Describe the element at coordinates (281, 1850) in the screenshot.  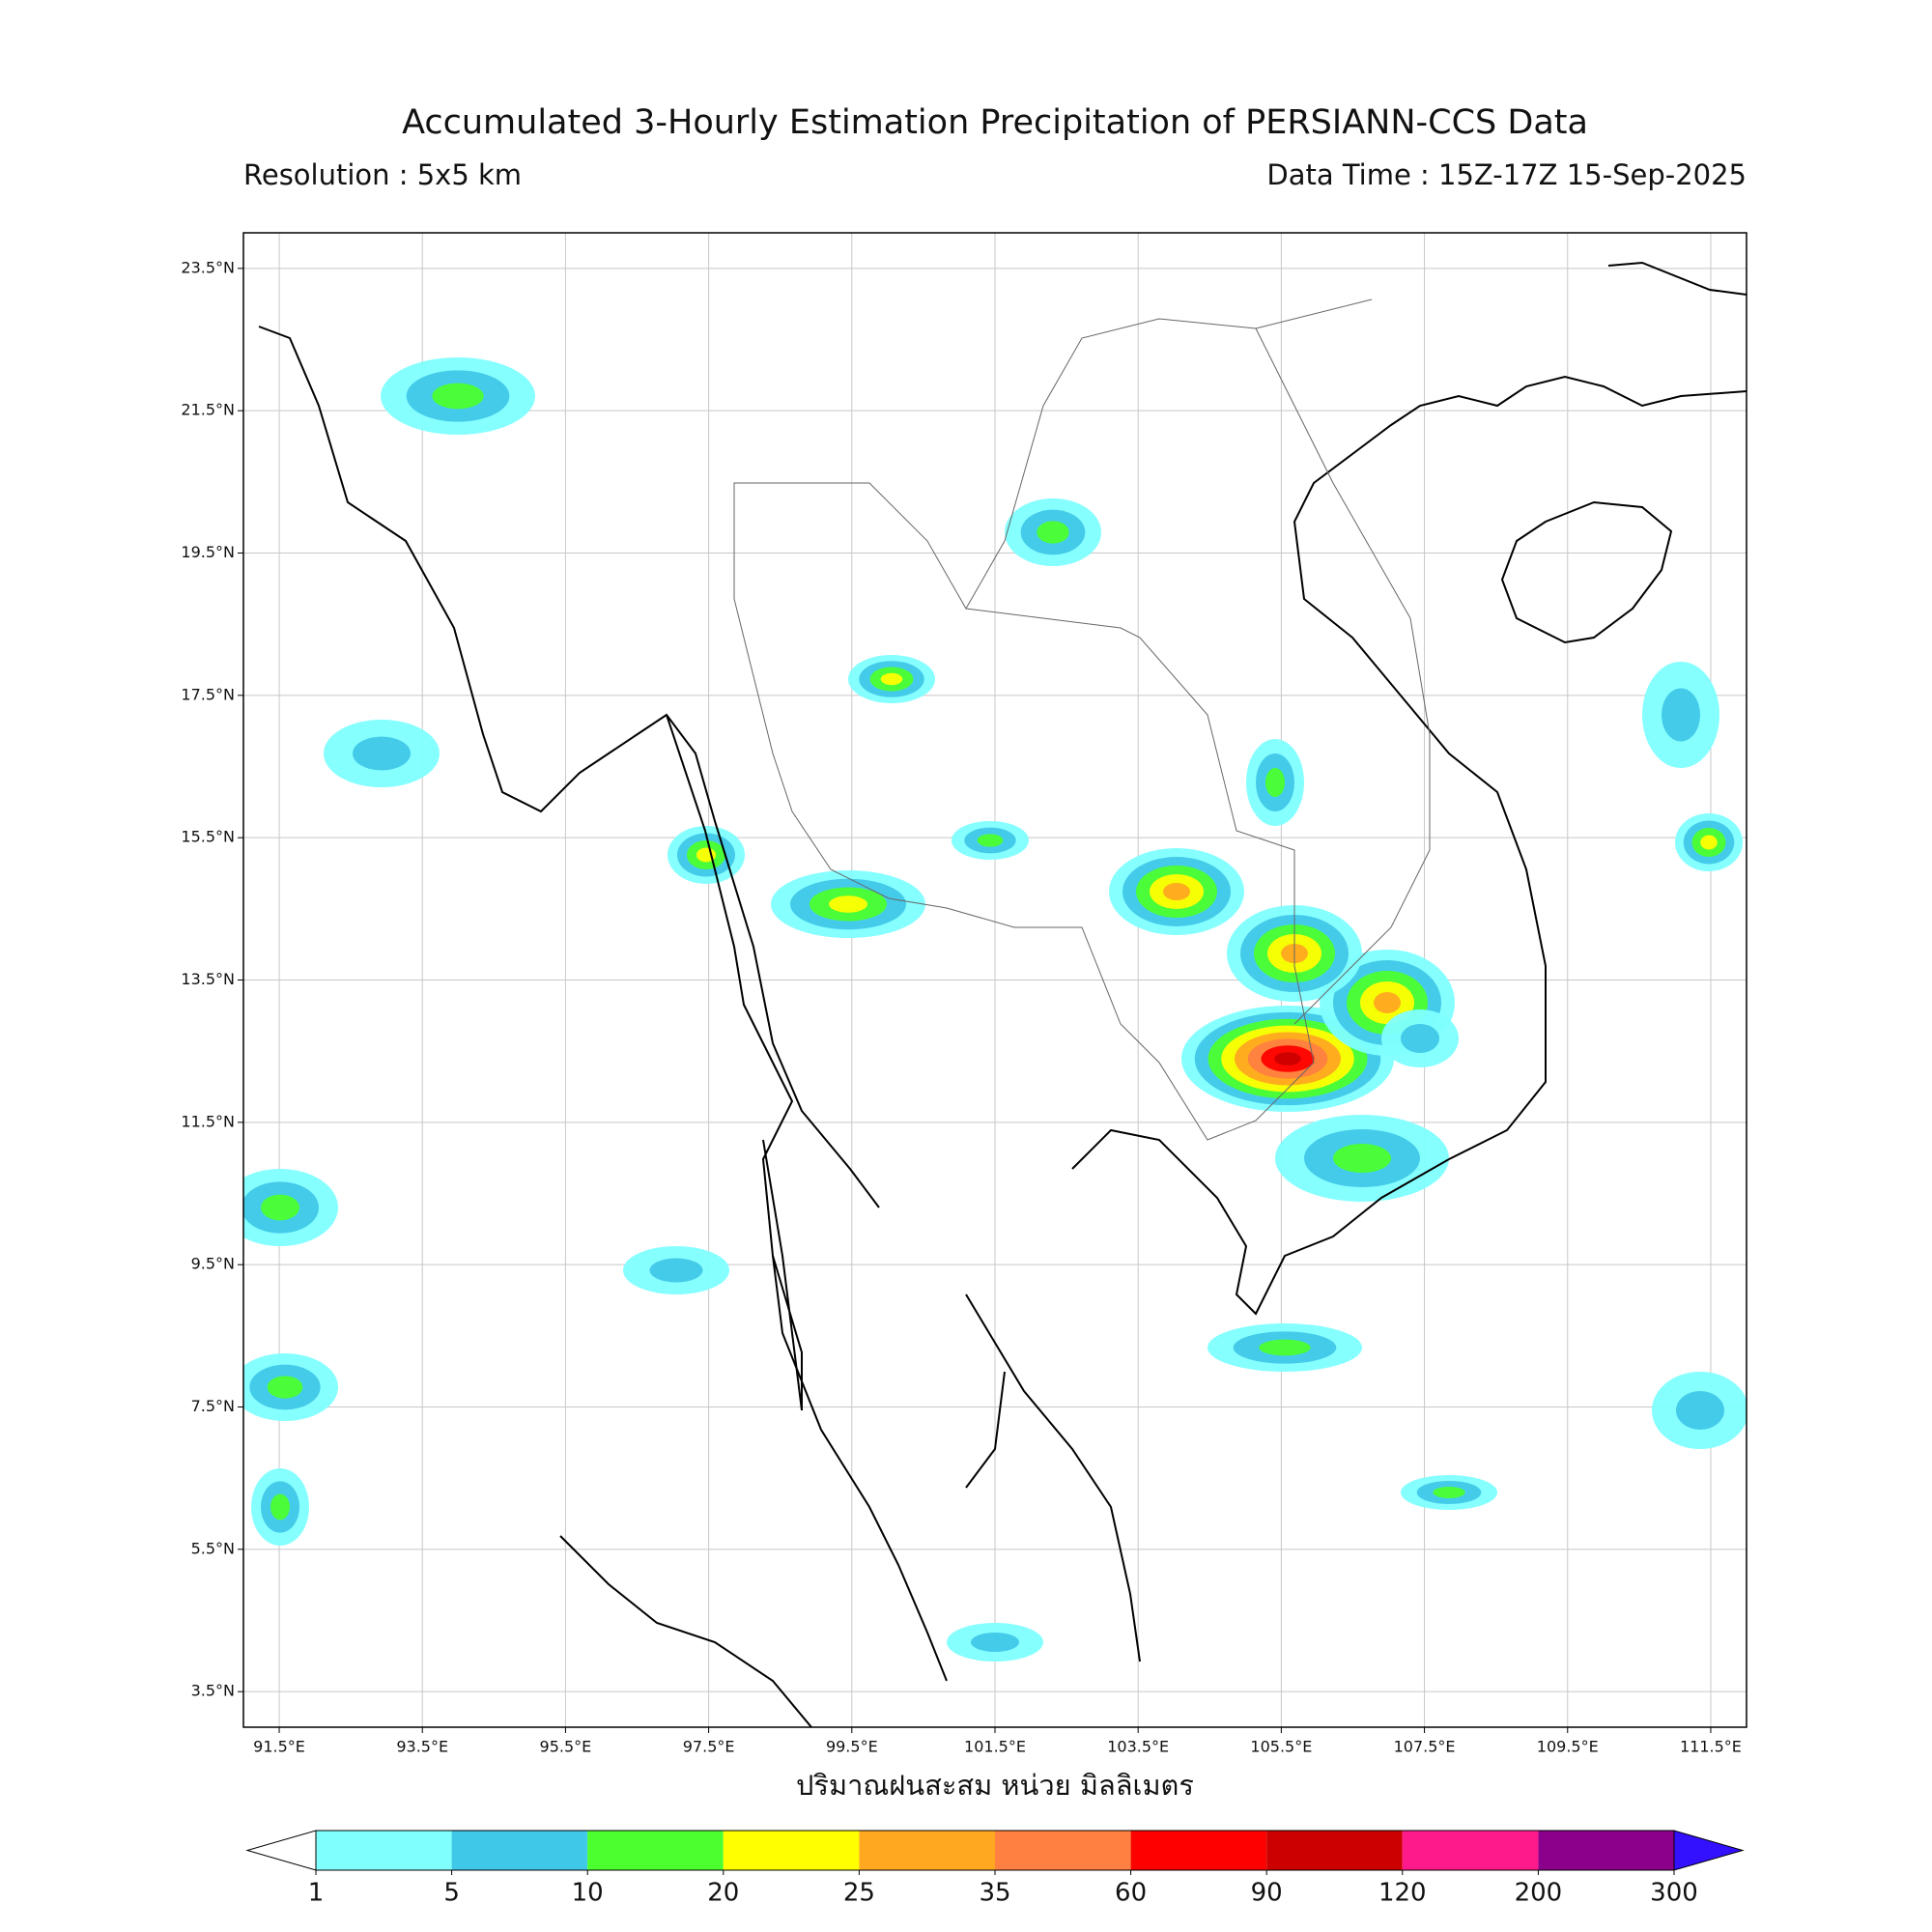
I see `colorbar-under` at that location.